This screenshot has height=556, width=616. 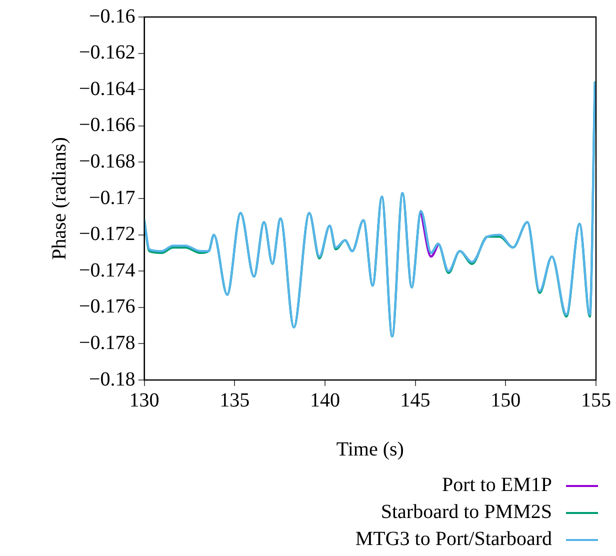 I want to click on y-tick-label: −0.164, so click(x=107, y=89).